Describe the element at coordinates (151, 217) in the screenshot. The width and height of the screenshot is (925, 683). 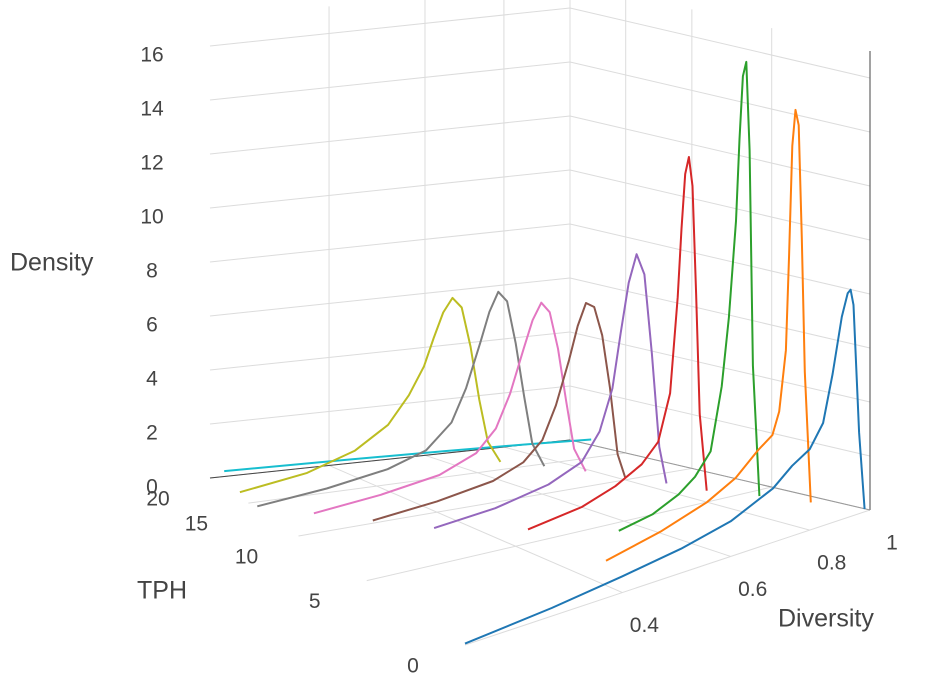
I see `z-tick-label: 10` at that location.